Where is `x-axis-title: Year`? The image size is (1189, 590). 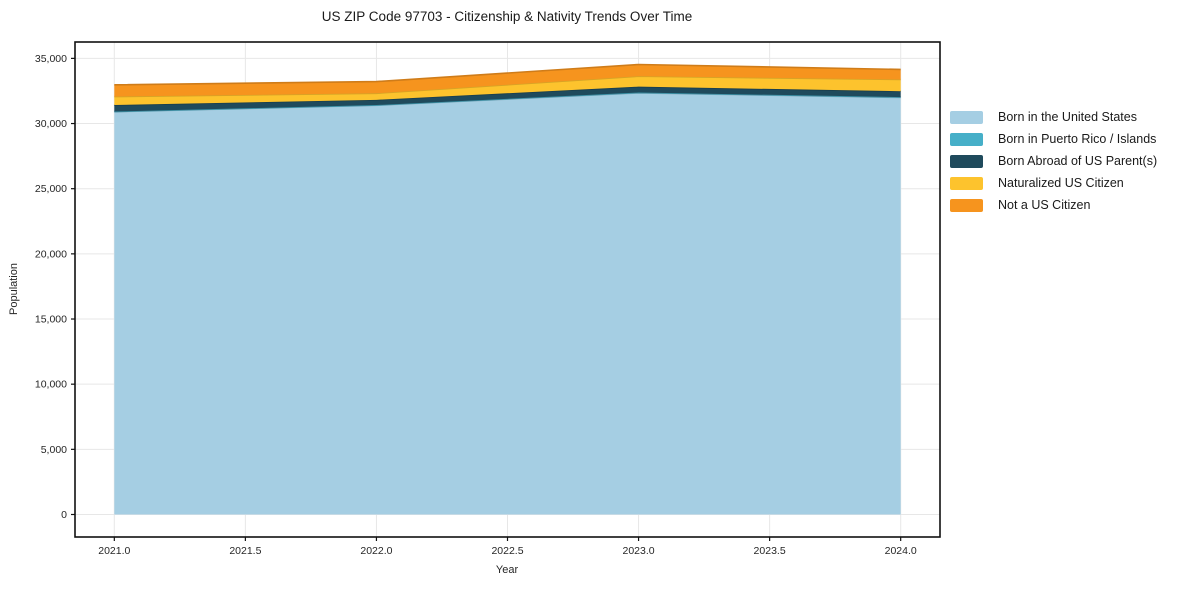 x-axis-title: Year is located at coordinates (507, 570).